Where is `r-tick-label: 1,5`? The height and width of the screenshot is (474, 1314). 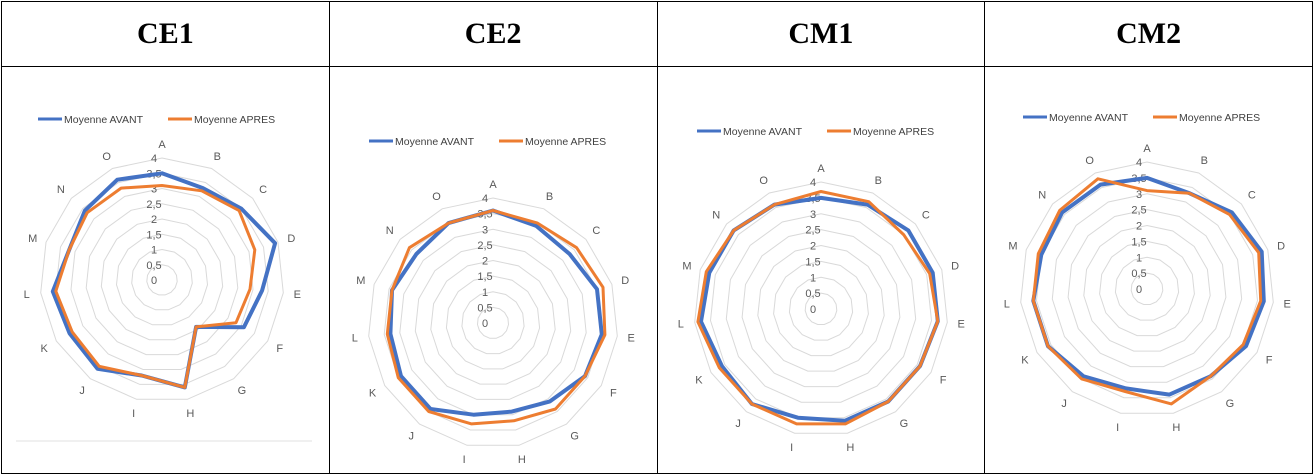 r-tick-label: 1,5 is located at coordinates (153, 235).